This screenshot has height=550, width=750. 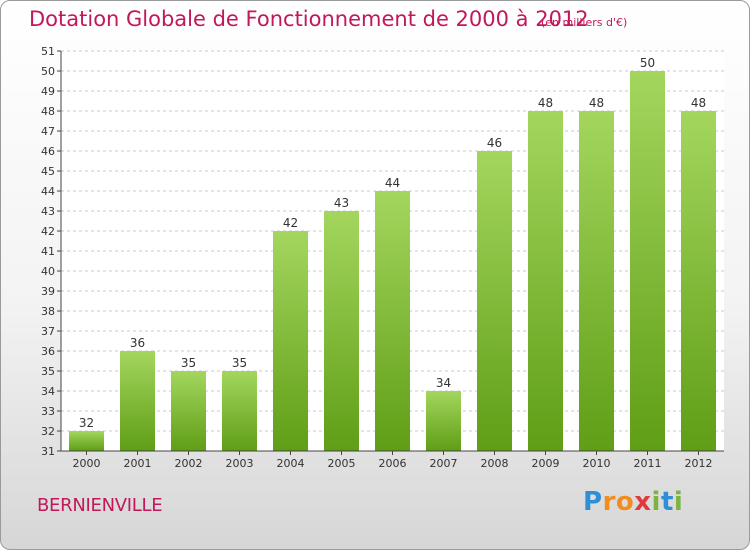 What do you see at coordinates (647, 261) in the screenshot?
I see `bar-2011` at bounding box center [647, 261].